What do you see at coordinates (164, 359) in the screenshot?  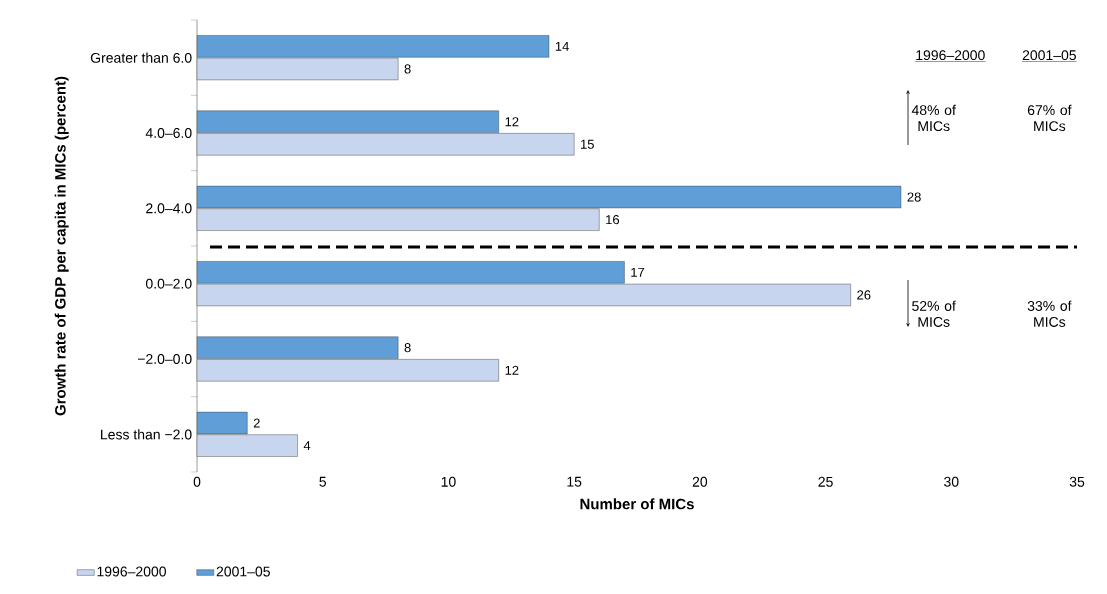 I see `y-tick-label: −2.0–0.0` at bounding box center [164, 359].